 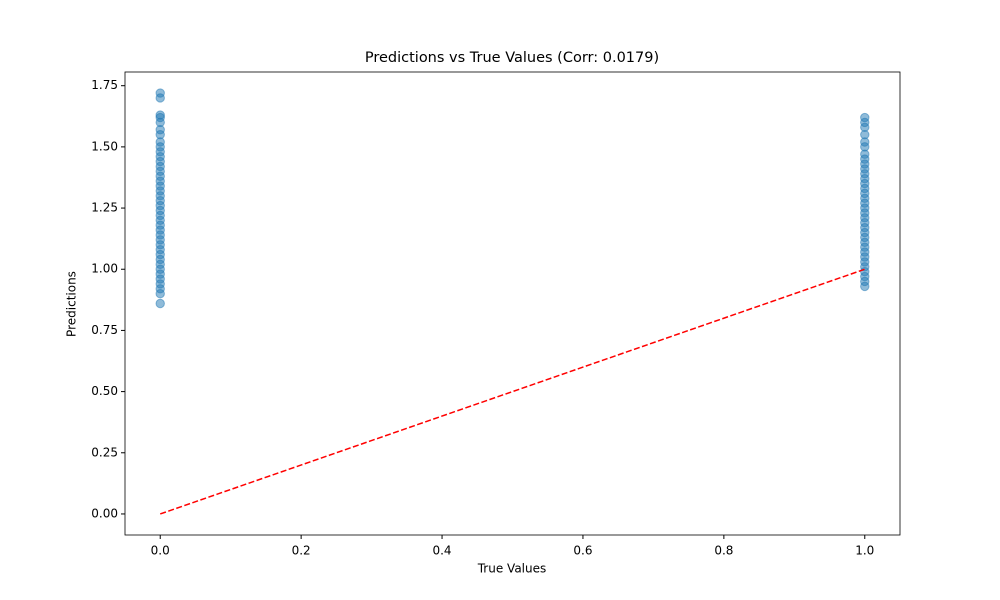 What do you see at coordinates (441, 551) in the screenshot?
I see `x-tick-label: 0.4` at bounding box center [441, 551].